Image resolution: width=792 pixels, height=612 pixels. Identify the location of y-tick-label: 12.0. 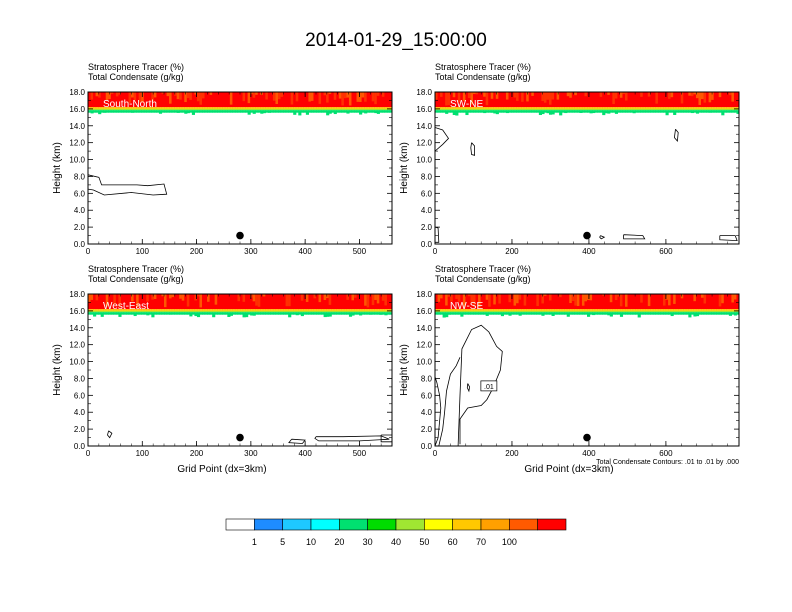
(77, 345).